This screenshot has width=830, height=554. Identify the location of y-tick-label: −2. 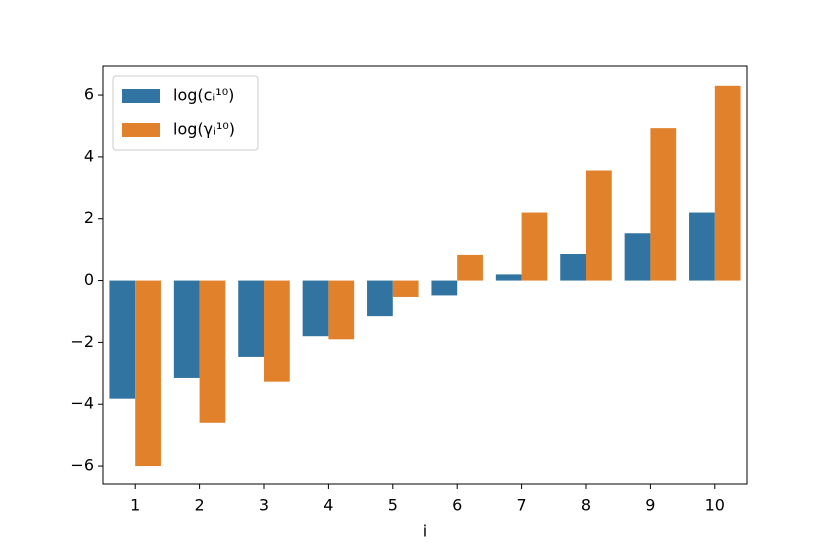
(82, 341).